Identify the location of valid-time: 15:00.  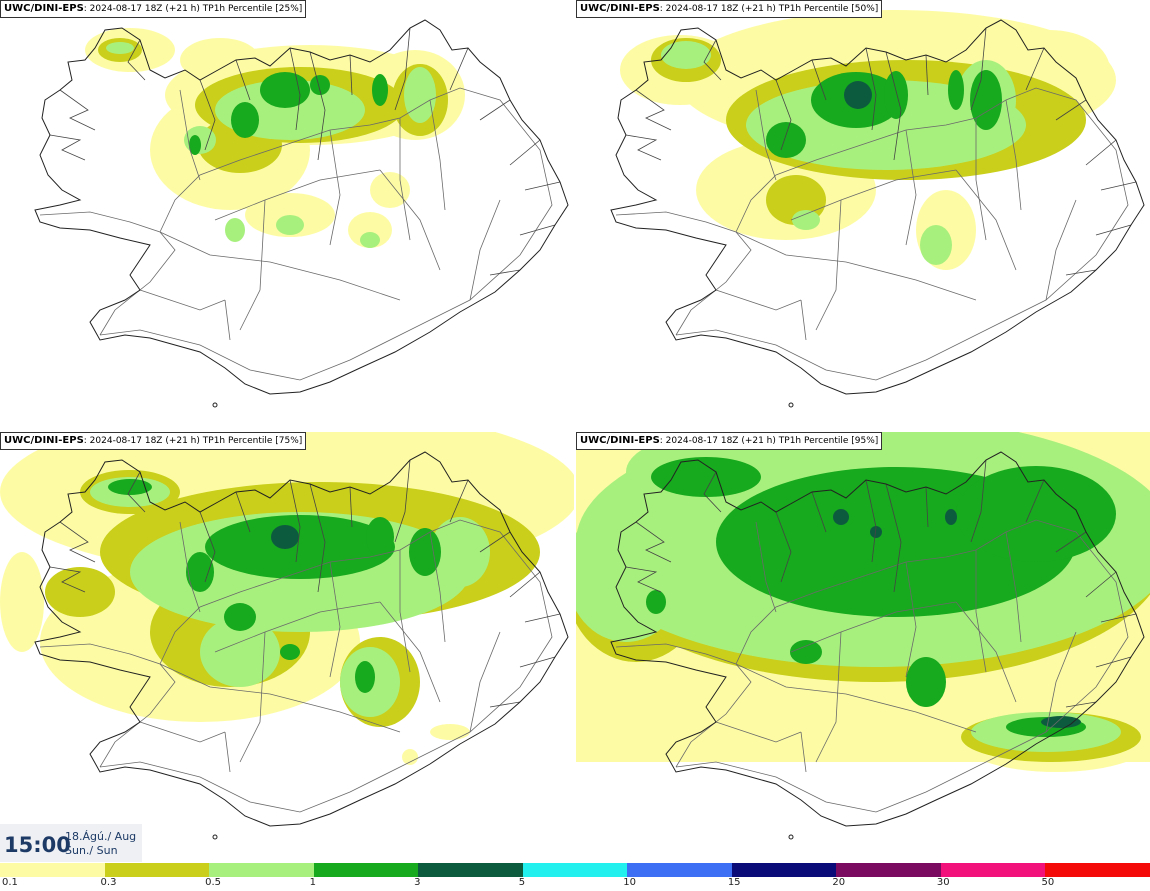
(37, 845).